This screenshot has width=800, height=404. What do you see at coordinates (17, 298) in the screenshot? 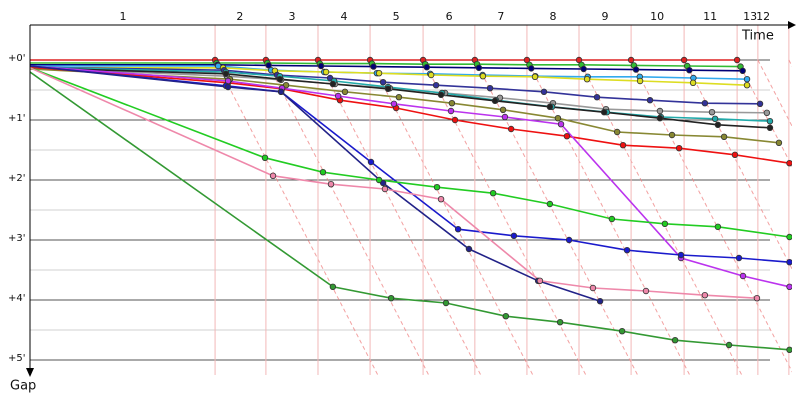
I see `y-tick-label: +4'` at bounding box center [17, 298].